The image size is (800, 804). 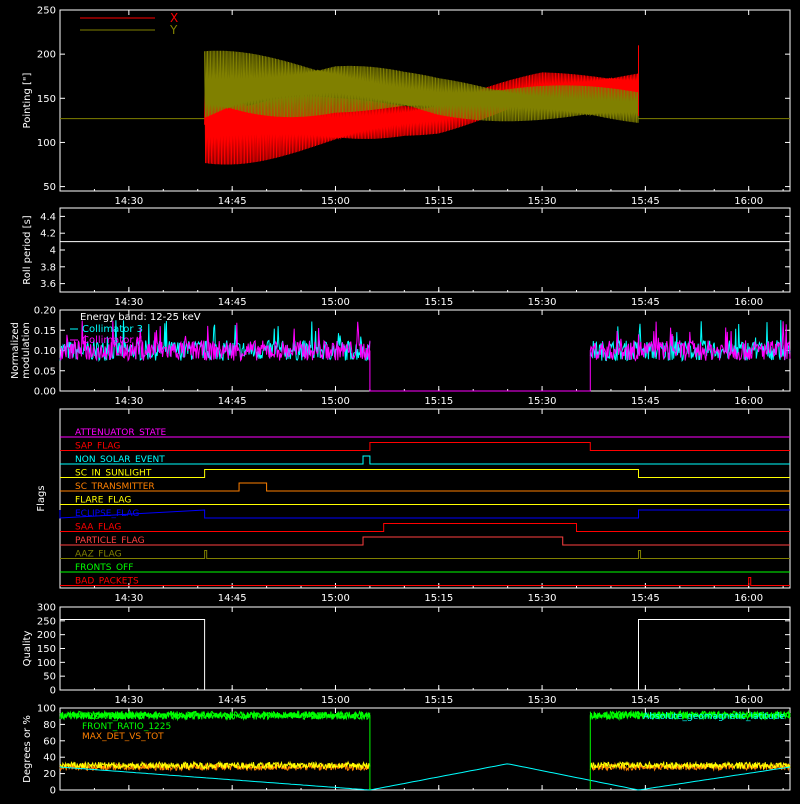 I want to click on y-tick-label: 0.10, so click(x=45, y=351).